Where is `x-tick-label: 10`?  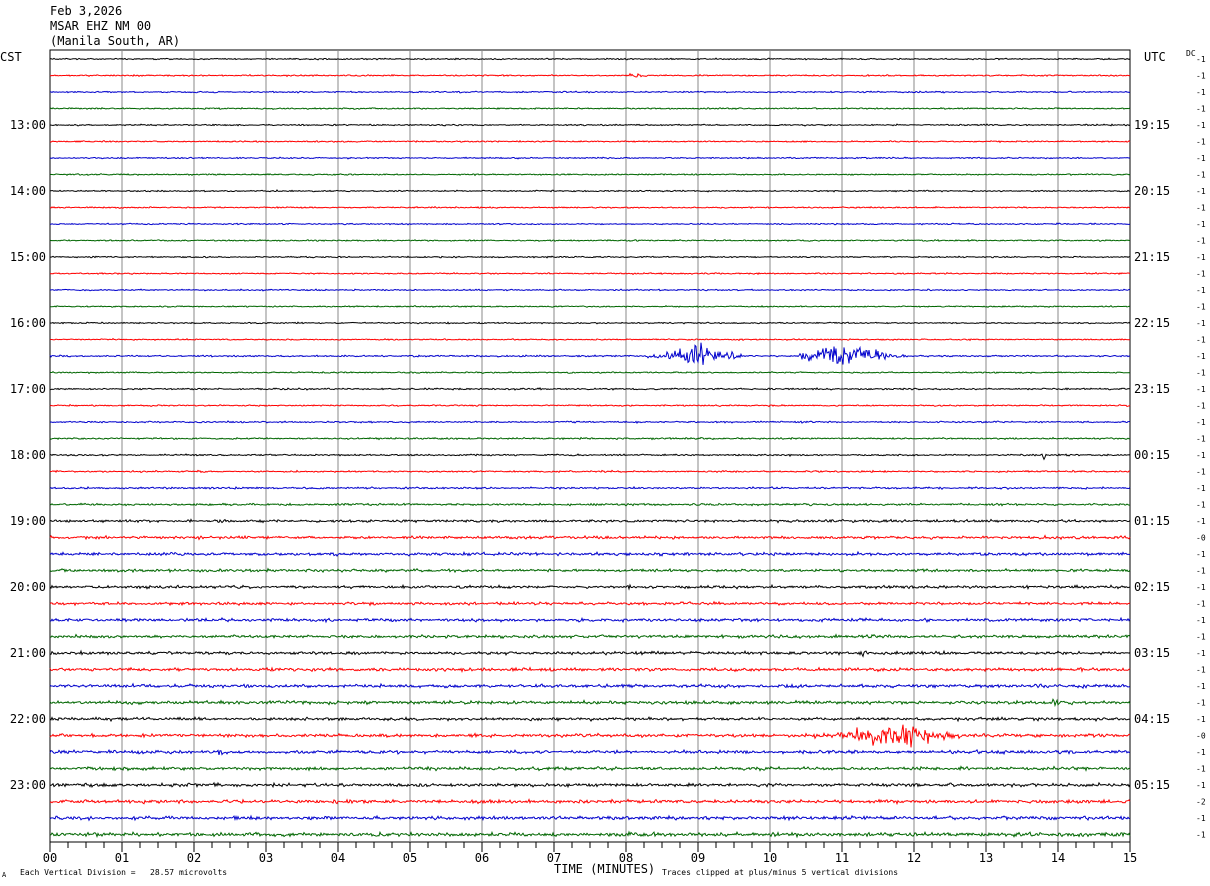
x-tick-label: 10 is located at coordinates (770, 858).